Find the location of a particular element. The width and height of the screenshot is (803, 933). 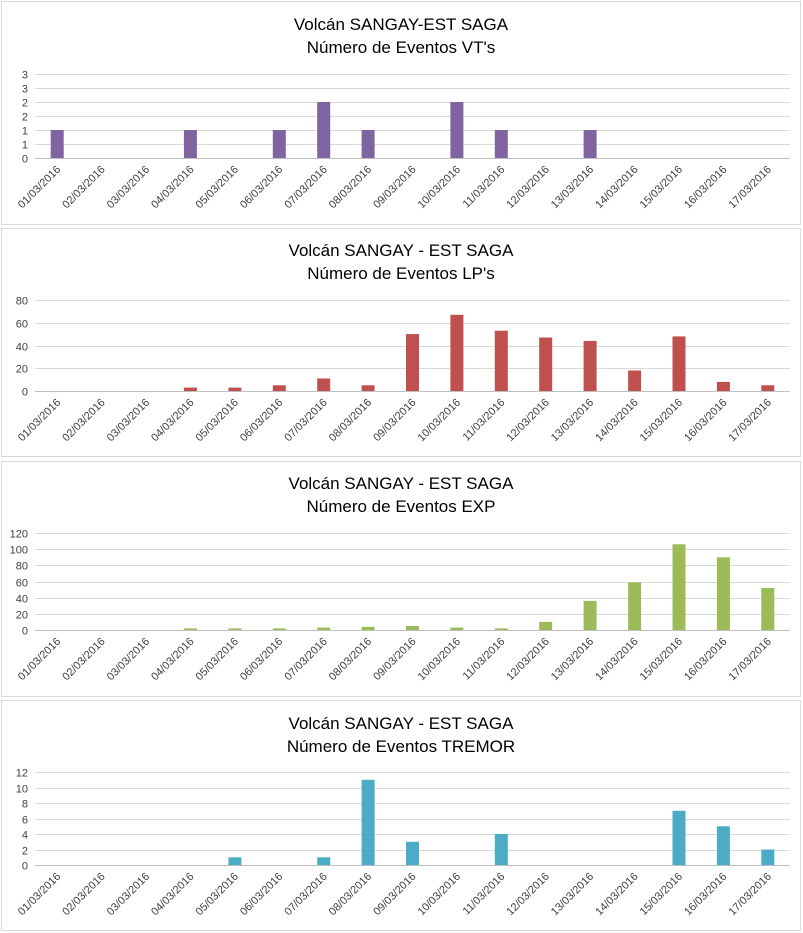

chart-subtitle: Número de Eventos TREMOR is located at coordinates (401, 746).